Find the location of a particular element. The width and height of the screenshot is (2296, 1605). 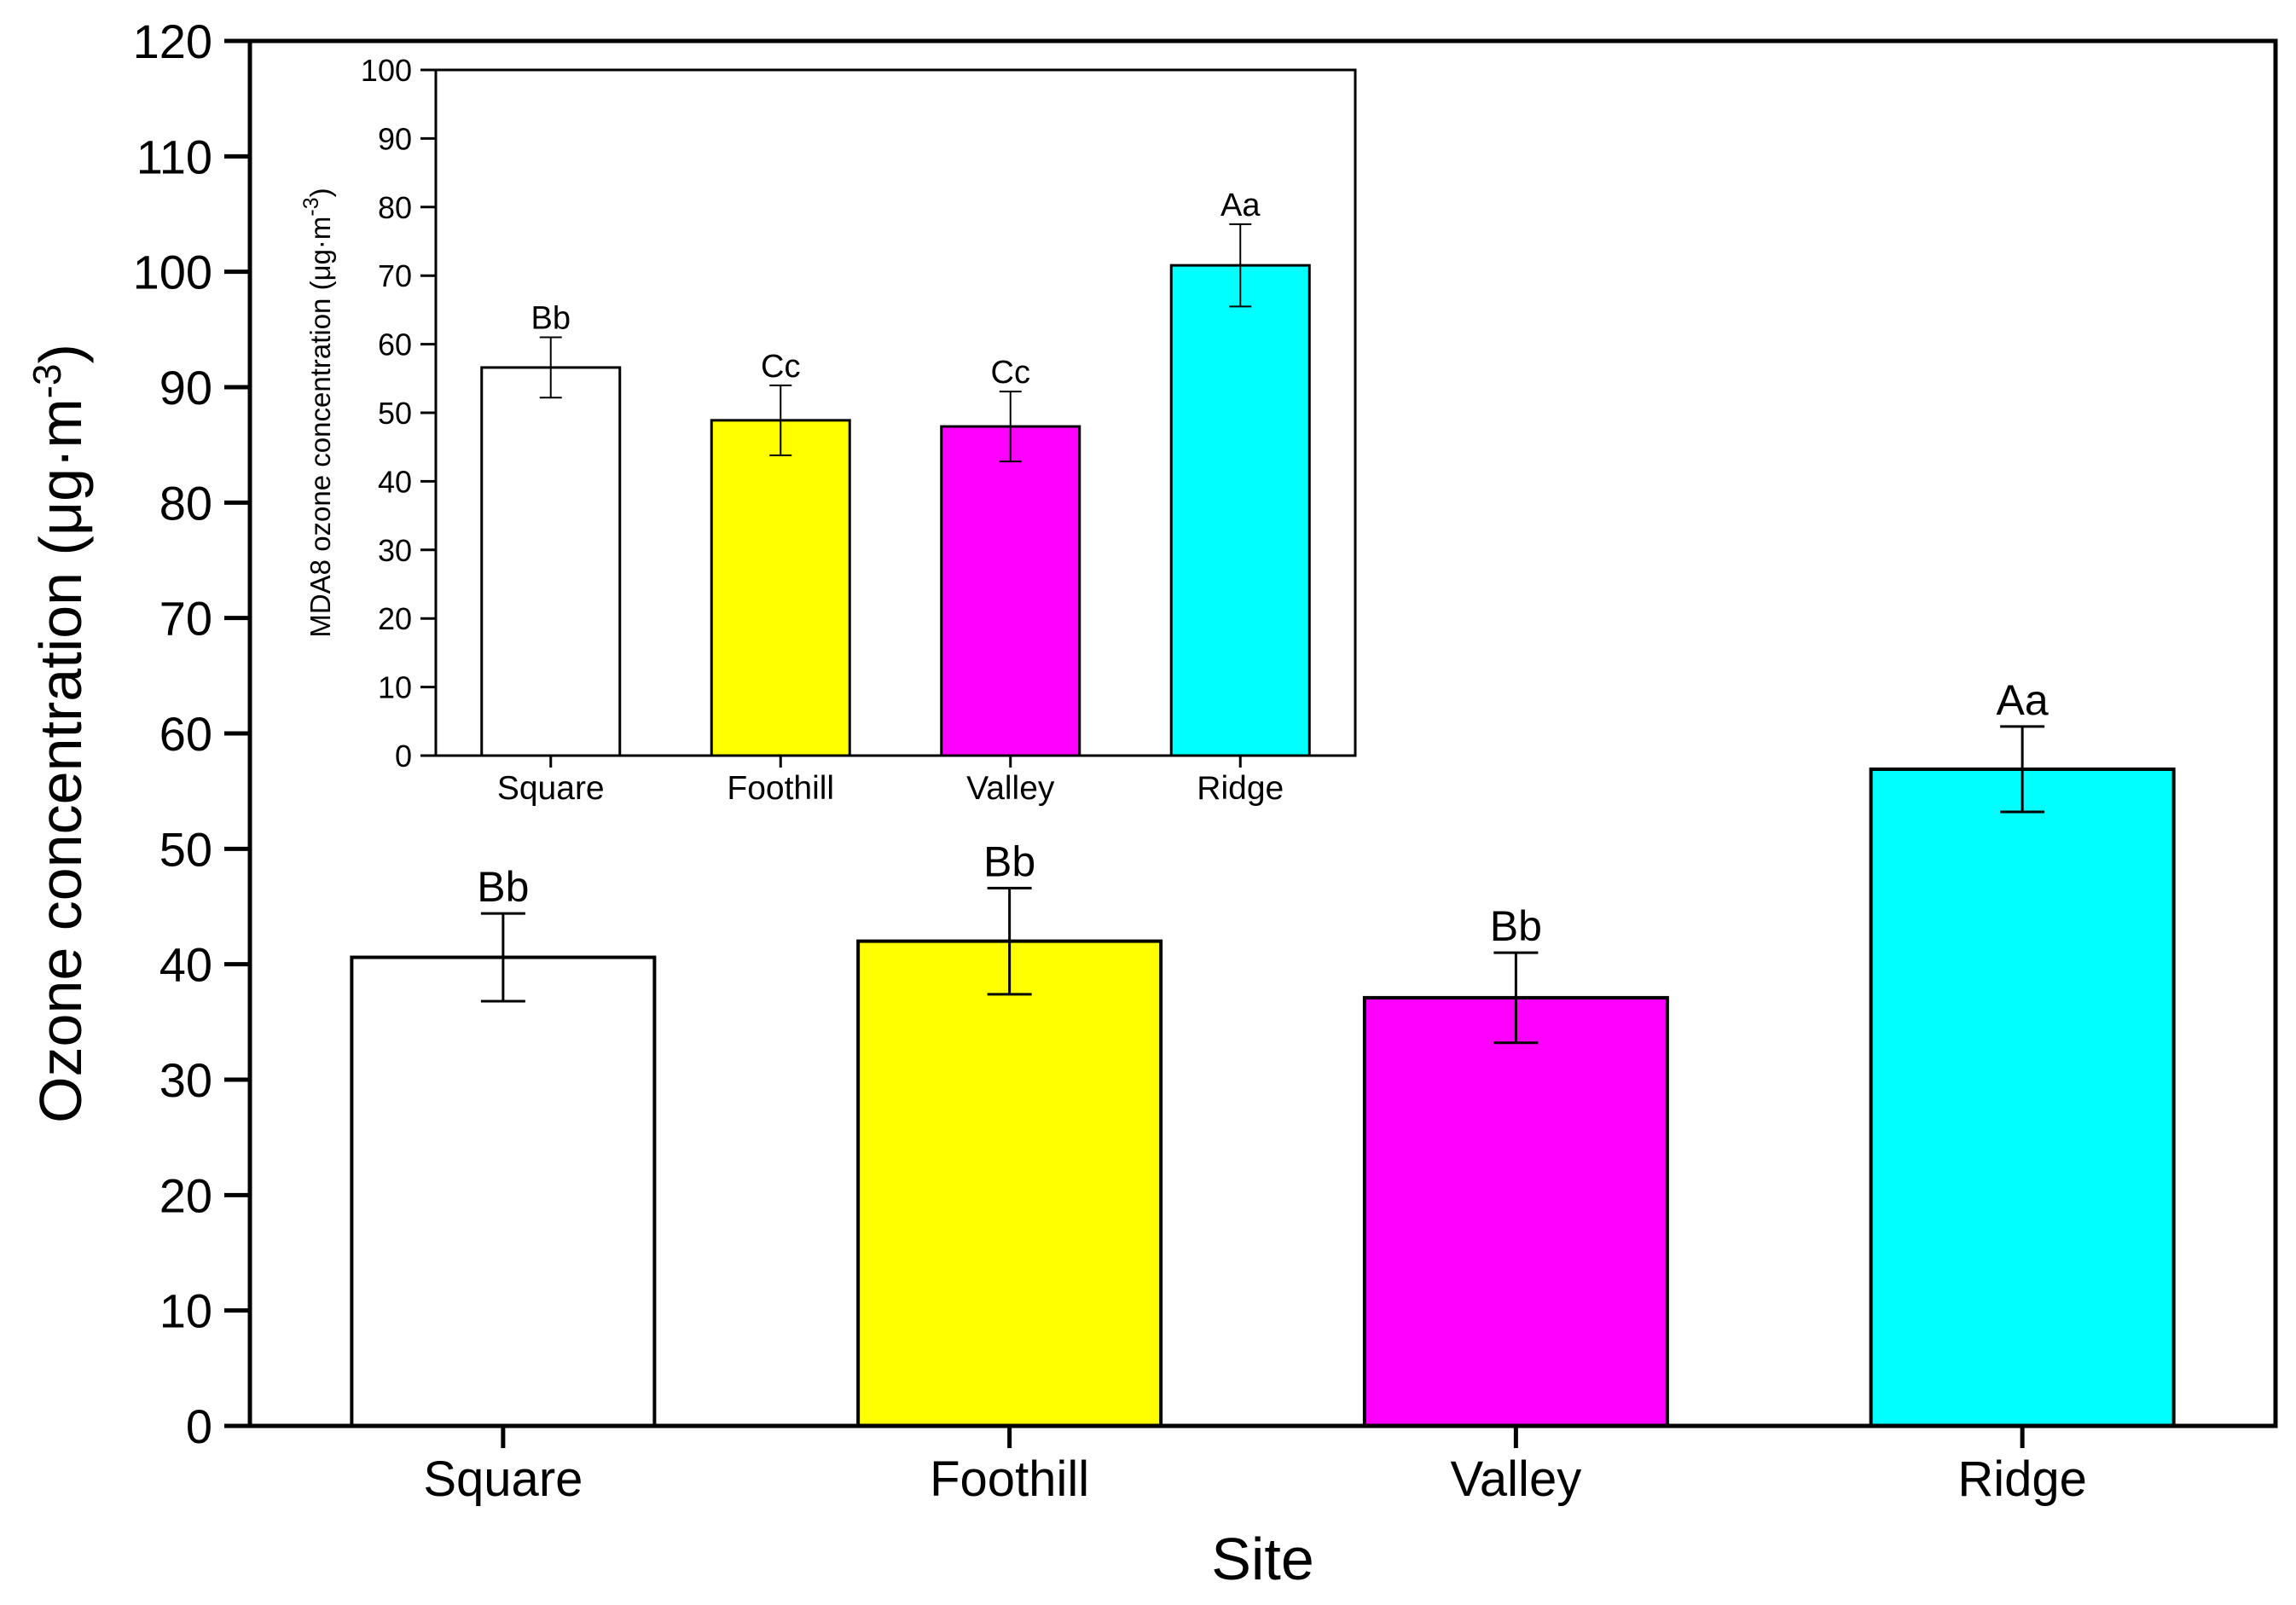

inset-x-tick-label: Foothill is located at coordinates (780, 788).